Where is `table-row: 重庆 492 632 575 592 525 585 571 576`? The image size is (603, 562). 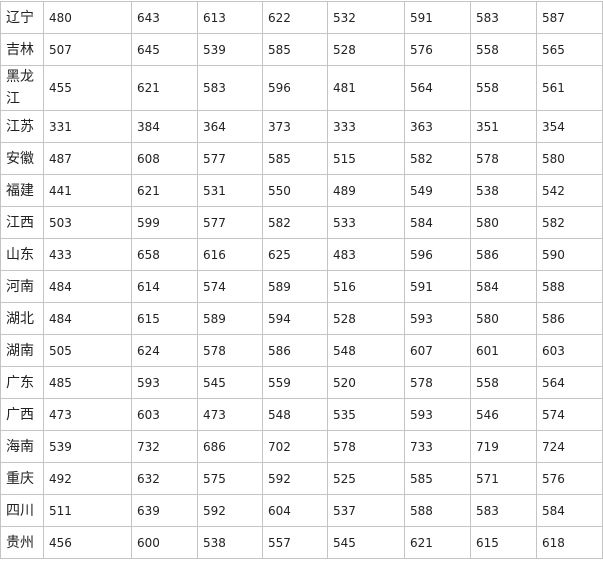
table-row: 重庆 492 632 575 592 525 585 571 576 is located at coordinates (301, 478).